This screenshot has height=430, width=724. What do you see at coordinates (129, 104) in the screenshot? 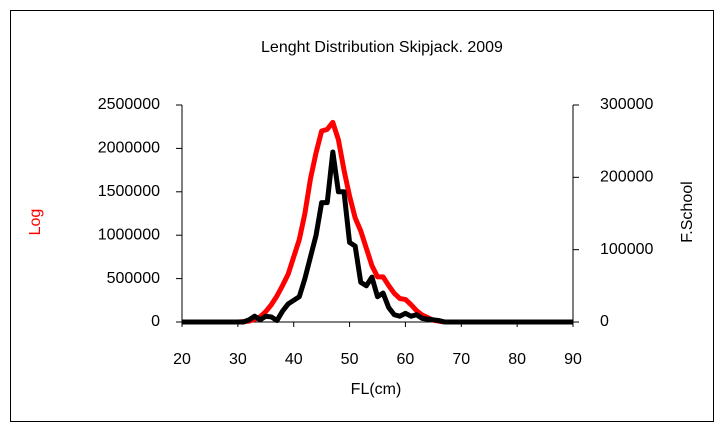
I see `y-tick-label: 2500000` at bounding box center [129, 104].